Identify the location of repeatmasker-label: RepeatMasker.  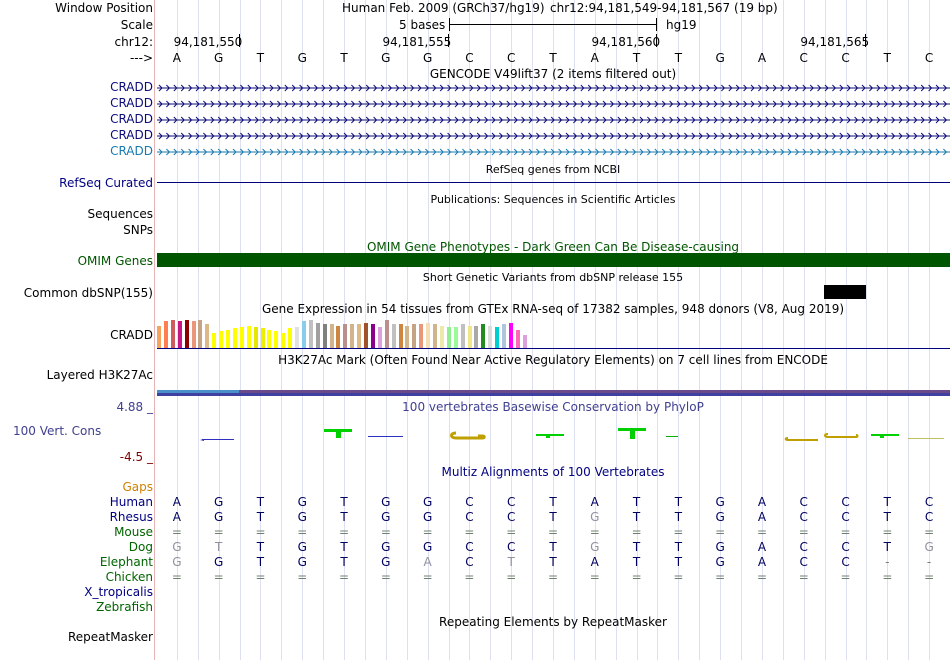
(110, 637).